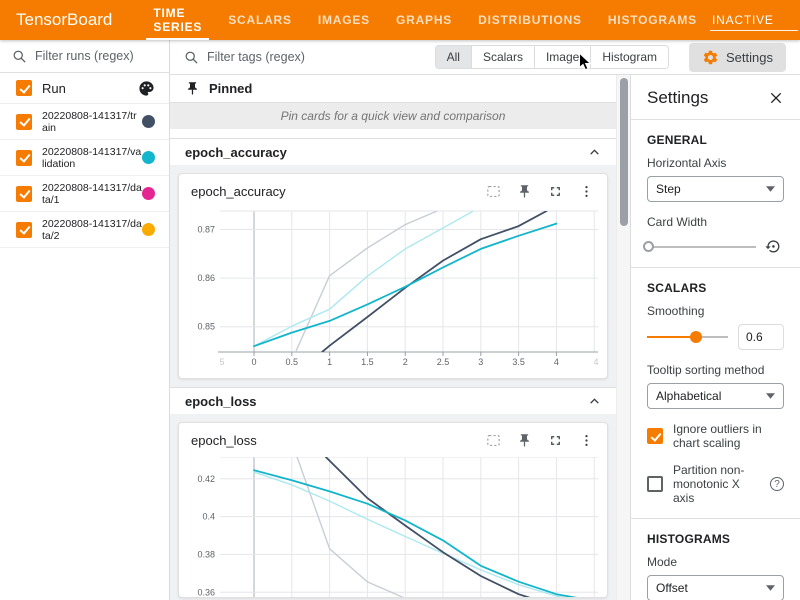 This screenshot has height=600, width=800. What do you see at coordinates (367, 362) in the screenshot?
I see `svg-text: 1.5` at bounding box center [367, 362].